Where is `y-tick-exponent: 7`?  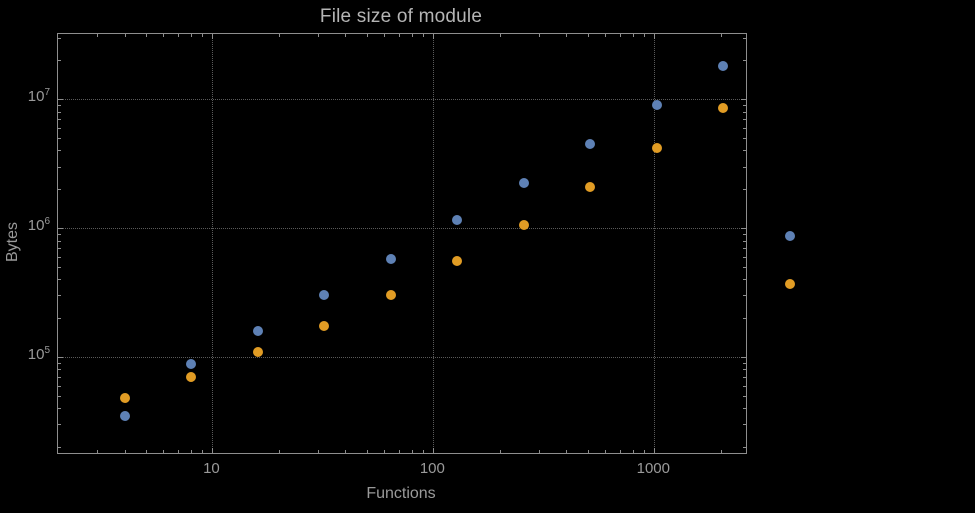
y-tick-exponent: 7 is located at coordinates (47, 93).